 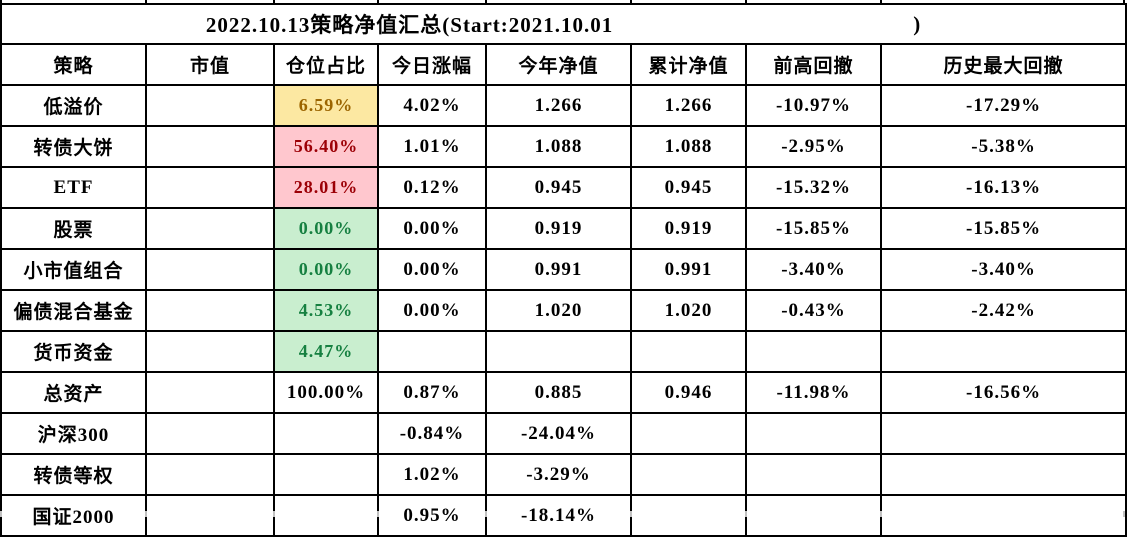 I want to click on row-label: 低溢价, so click(x=73, y=105).